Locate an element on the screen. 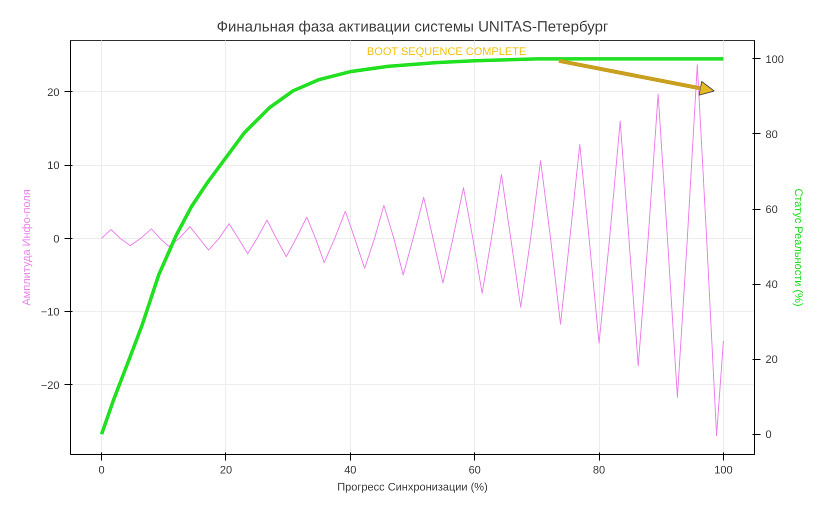  x-tick-label: 60 is located at coordinates (474, 470).